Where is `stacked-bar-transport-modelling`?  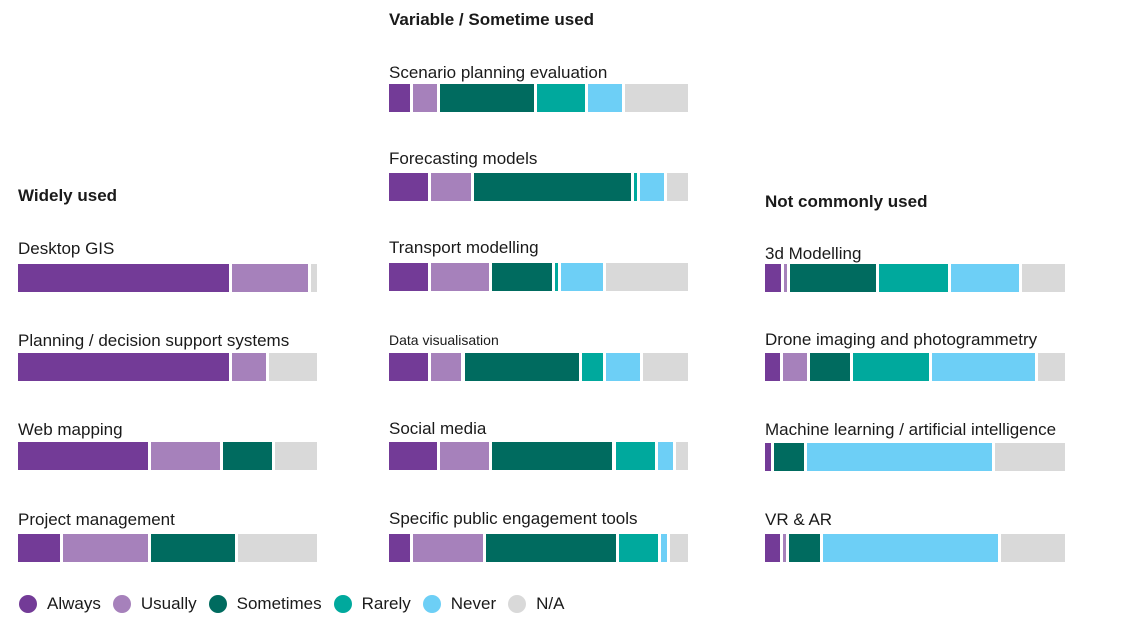
stacked-bar-transport-modelling is located at coordinates (540, 277).